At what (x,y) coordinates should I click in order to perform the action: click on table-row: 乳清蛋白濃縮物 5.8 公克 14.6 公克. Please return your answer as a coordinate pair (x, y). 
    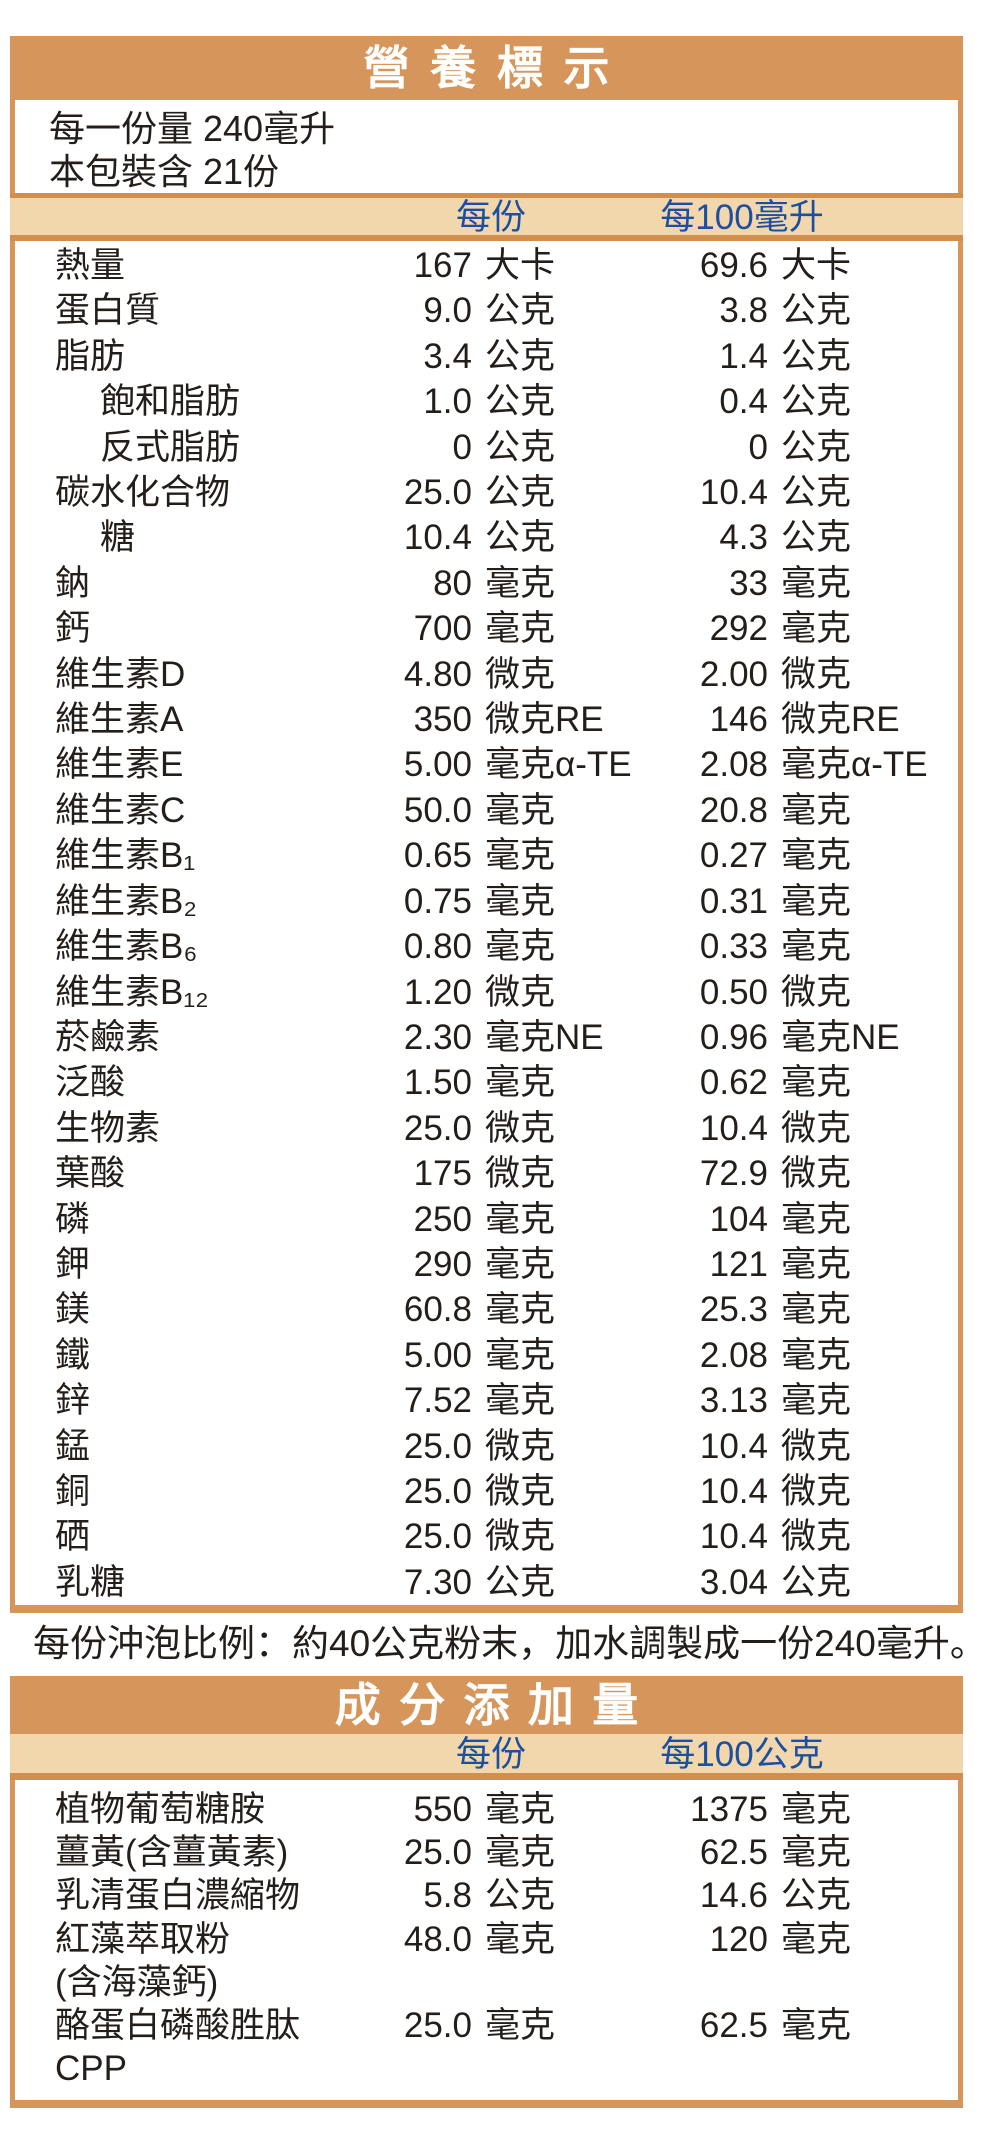
    Looking at the image, I should click on (506, 1895).